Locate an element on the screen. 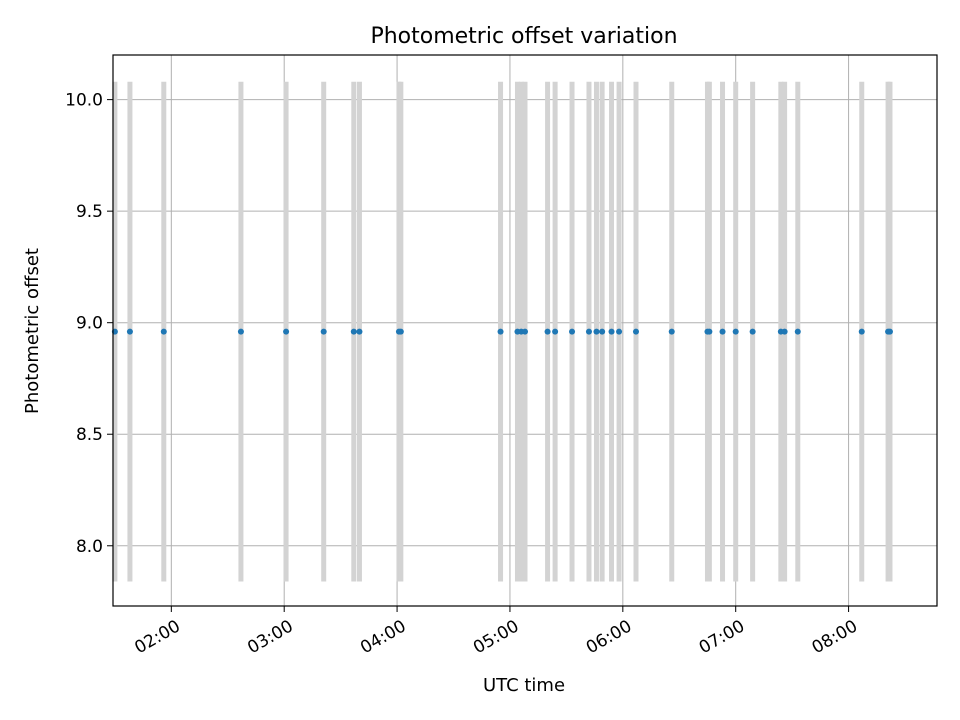 This screenshot has width=960, height=720. y-tick-label: 8.5 is located at coordinates (89, 435).